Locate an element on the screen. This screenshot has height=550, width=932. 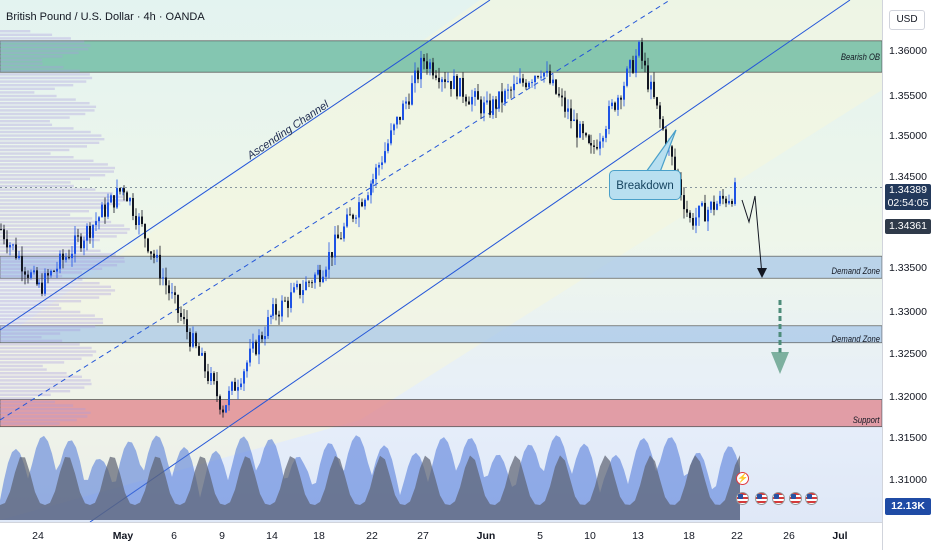
current-price: 1.34389 is located at coordinates (908, 190).